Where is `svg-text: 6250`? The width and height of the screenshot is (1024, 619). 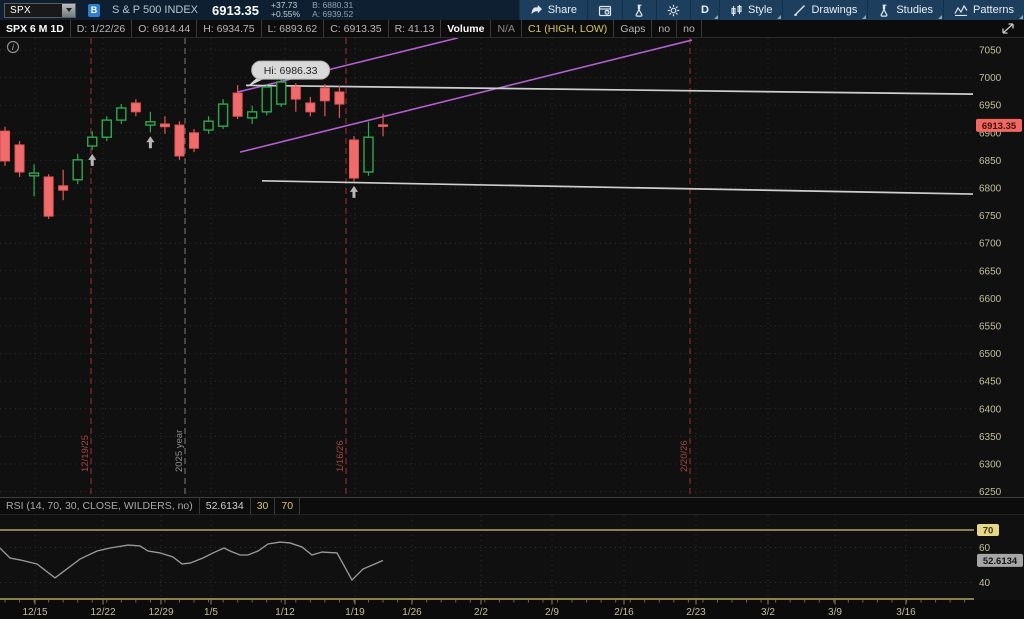 svg-text: 6250 is located at coordinates (990, 492).